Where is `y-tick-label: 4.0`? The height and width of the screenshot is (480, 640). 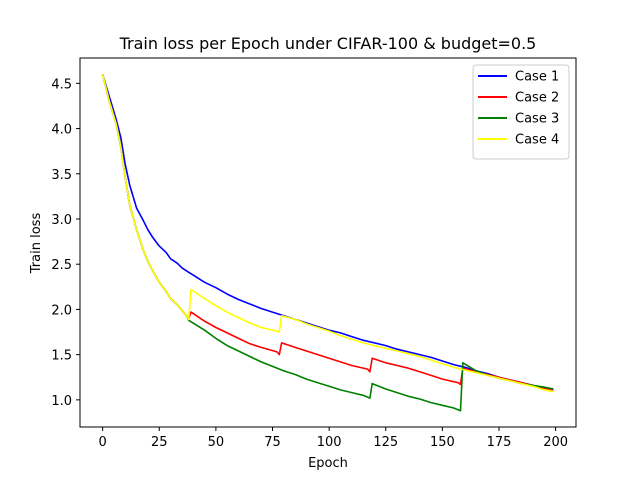
y-tick-label: 4.0 is located at coordinates (61, 130).